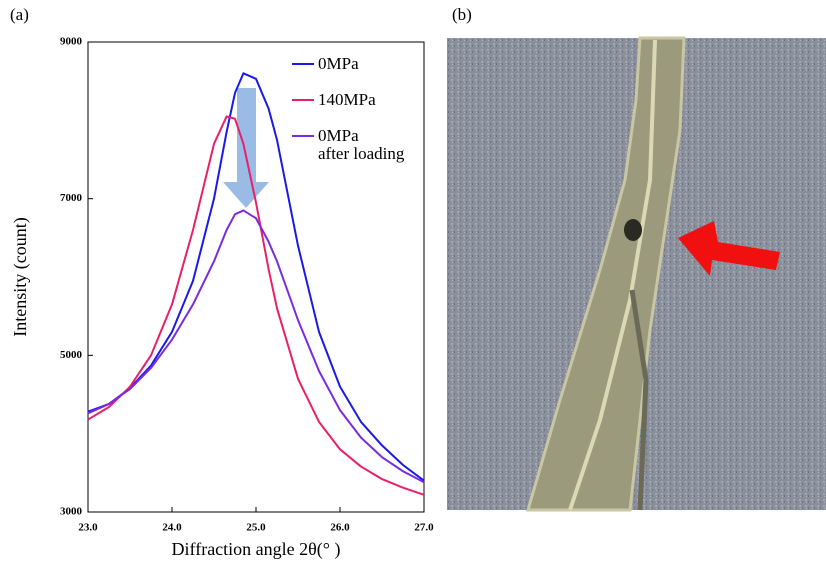 The image size is (826, 566). What do you see at coordinates (71, 198) in the screenshot?
I see `y-tick-label: 7000` at bounding box center [71, 198].